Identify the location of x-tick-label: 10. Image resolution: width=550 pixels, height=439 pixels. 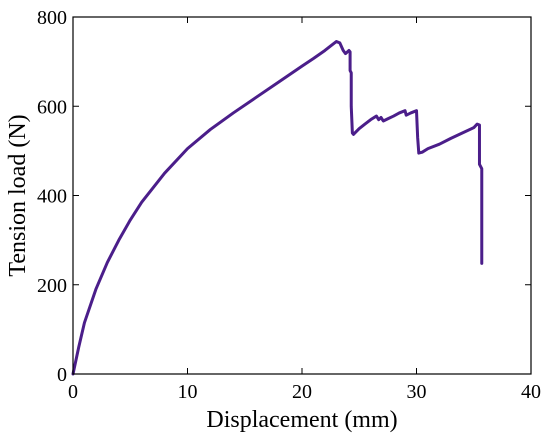
(188, 392).